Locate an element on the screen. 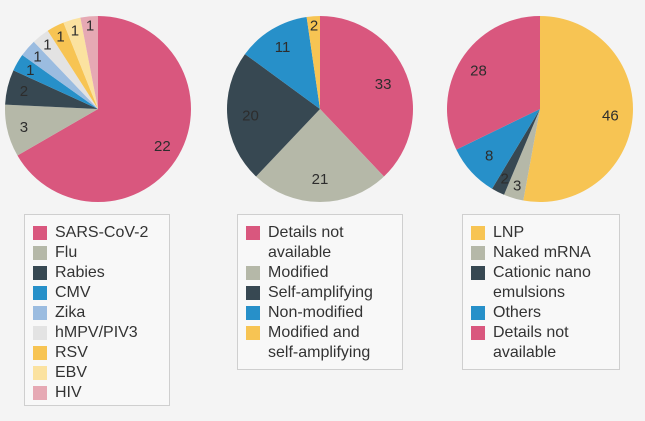 This screenshot has width=645, height=421. legend-label: hMPV/PIV3 is located at coordinates (96, 332).